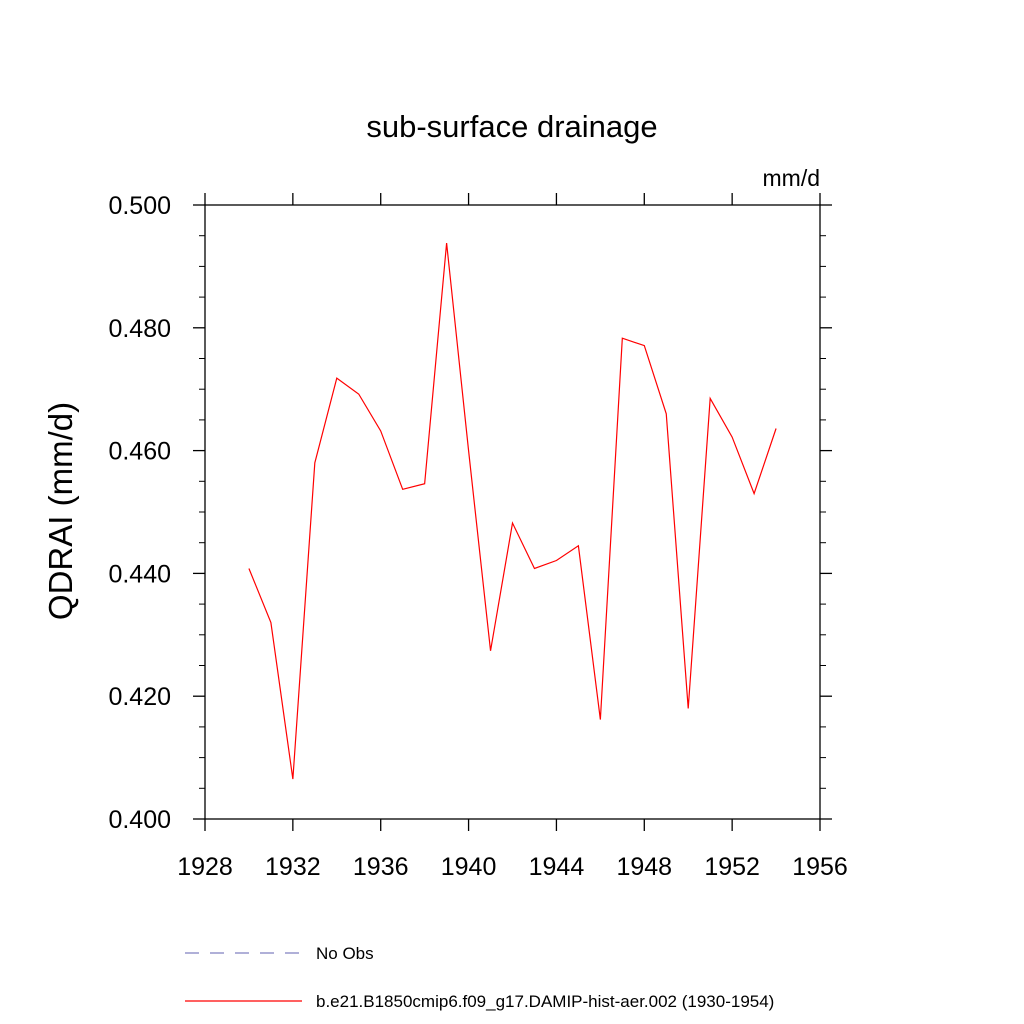  What do you see at coordinates (139, 574) in the screenshot?
I see `y-tick-label: 0.440` at bounding box center [139, 574].